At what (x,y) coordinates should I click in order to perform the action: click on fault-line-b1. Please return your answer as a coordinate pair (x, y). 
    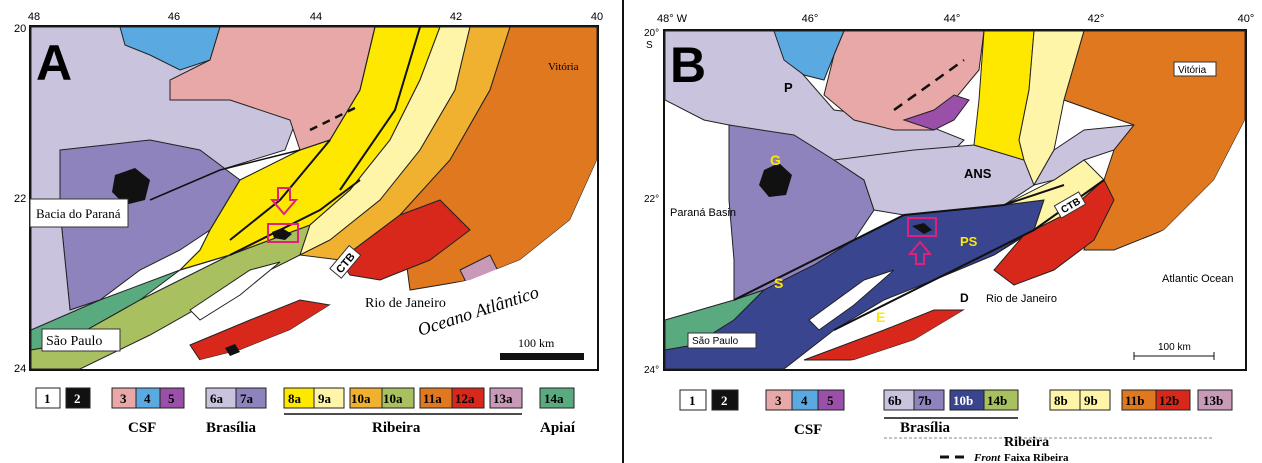
    Looking at the image, I should click on (899, 242).